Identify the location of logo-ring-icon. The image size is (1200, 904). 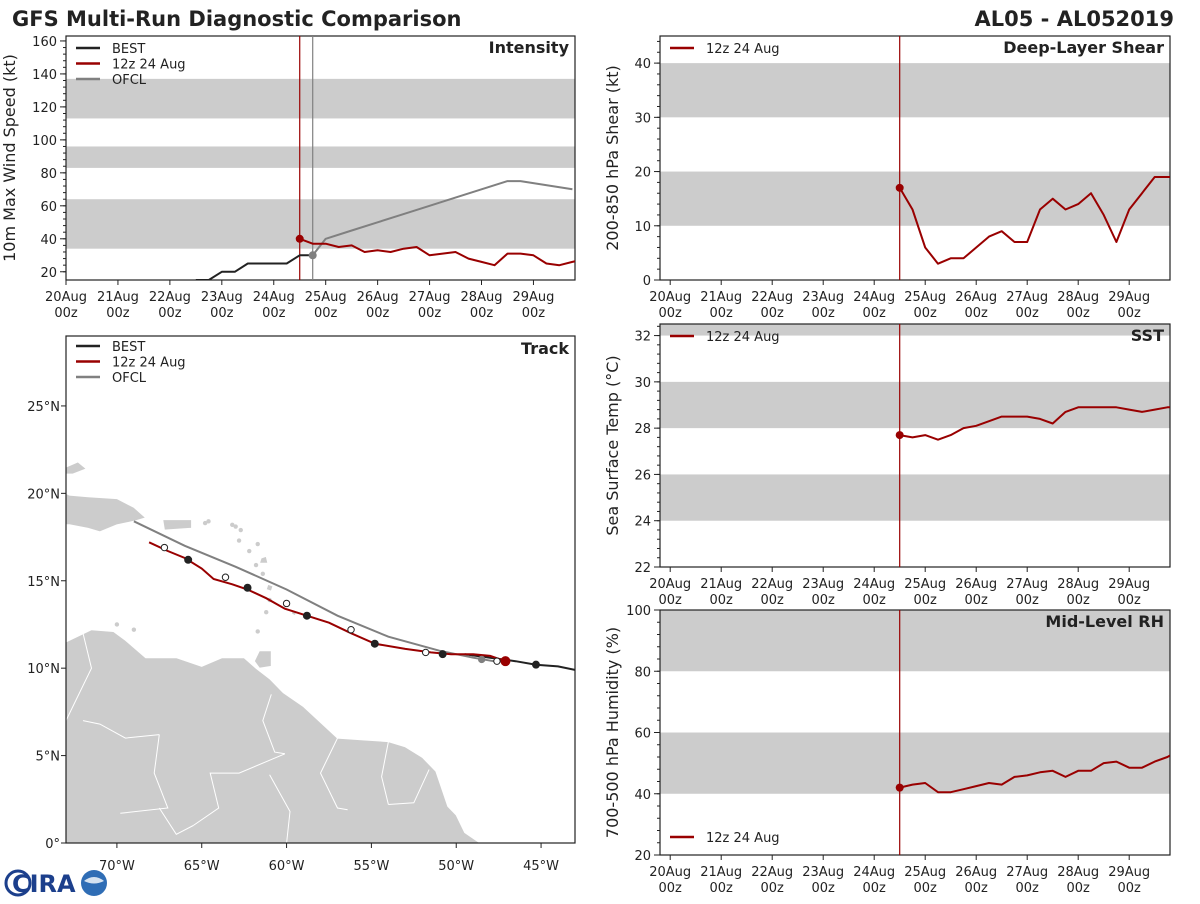
(18, 883).